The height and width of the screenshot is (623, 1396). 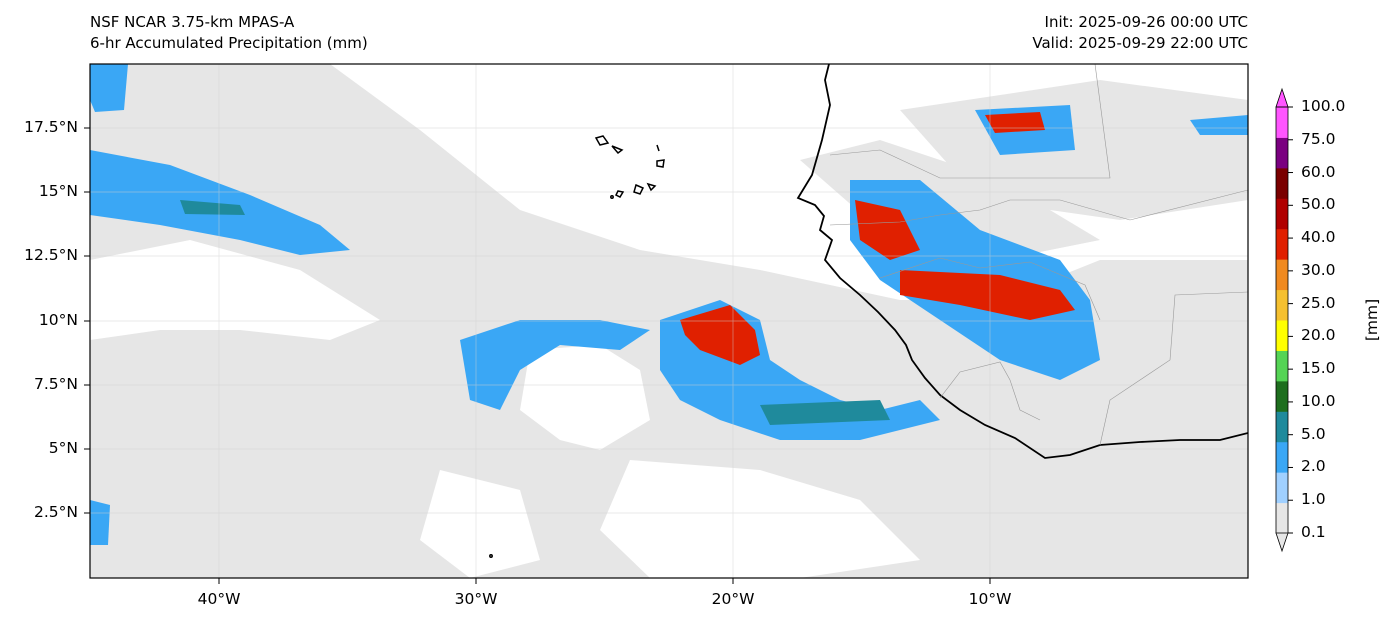 What do you see at coordinates (1318, 138) in the screenshot?
I see `colorbar-level-label: 75.0` at bounding box center [1318, 138].